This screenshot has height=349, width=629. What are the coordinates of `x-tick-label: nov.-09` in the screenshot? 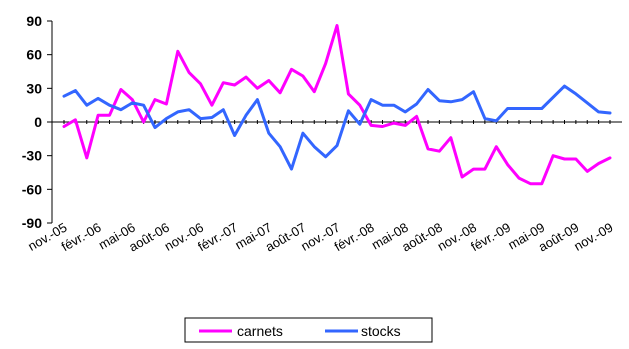 It's located at (593, 237).